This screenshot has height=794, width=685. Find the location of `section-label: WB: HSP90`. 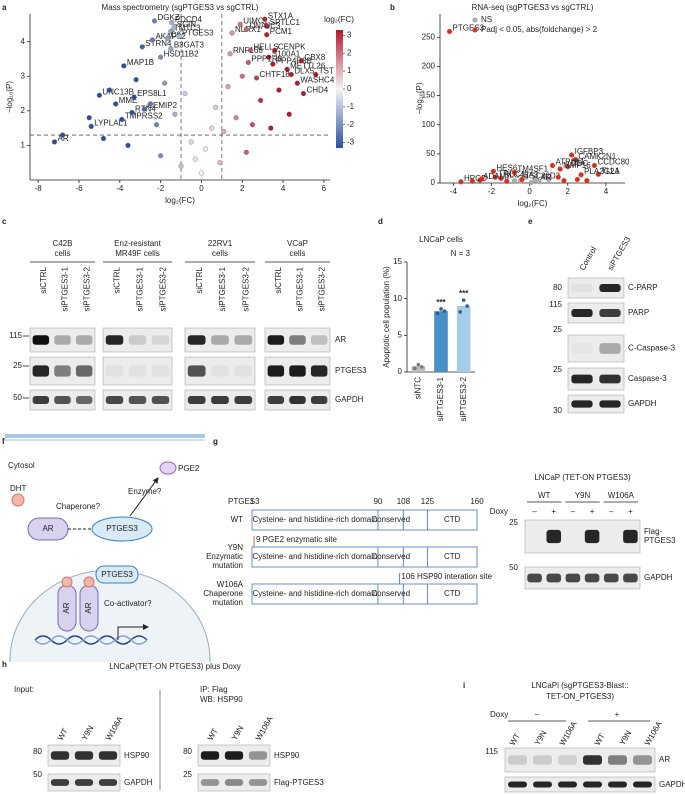

section-label: WB: HSP90 is located at coordinates (221, 699).